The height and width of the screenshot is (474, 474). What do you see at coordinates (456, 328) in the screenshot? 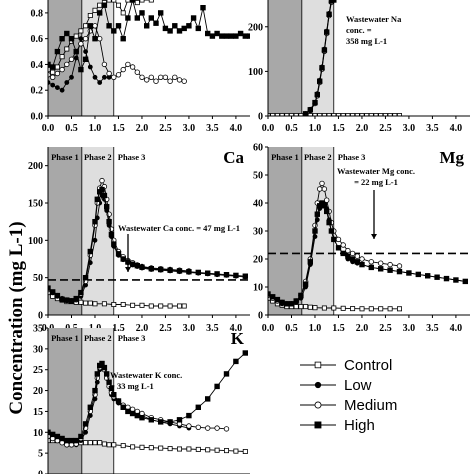
I see `x-tick-label: 4.0` at bounding box center [456, 328].